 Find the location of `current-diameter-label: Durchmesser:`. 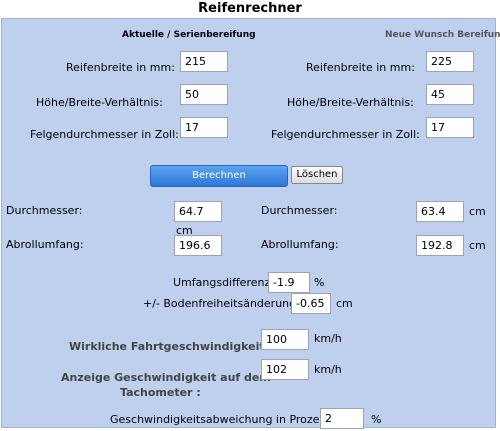

current-diameter-label: Durchmesser: is located at coordinates (44, 210).